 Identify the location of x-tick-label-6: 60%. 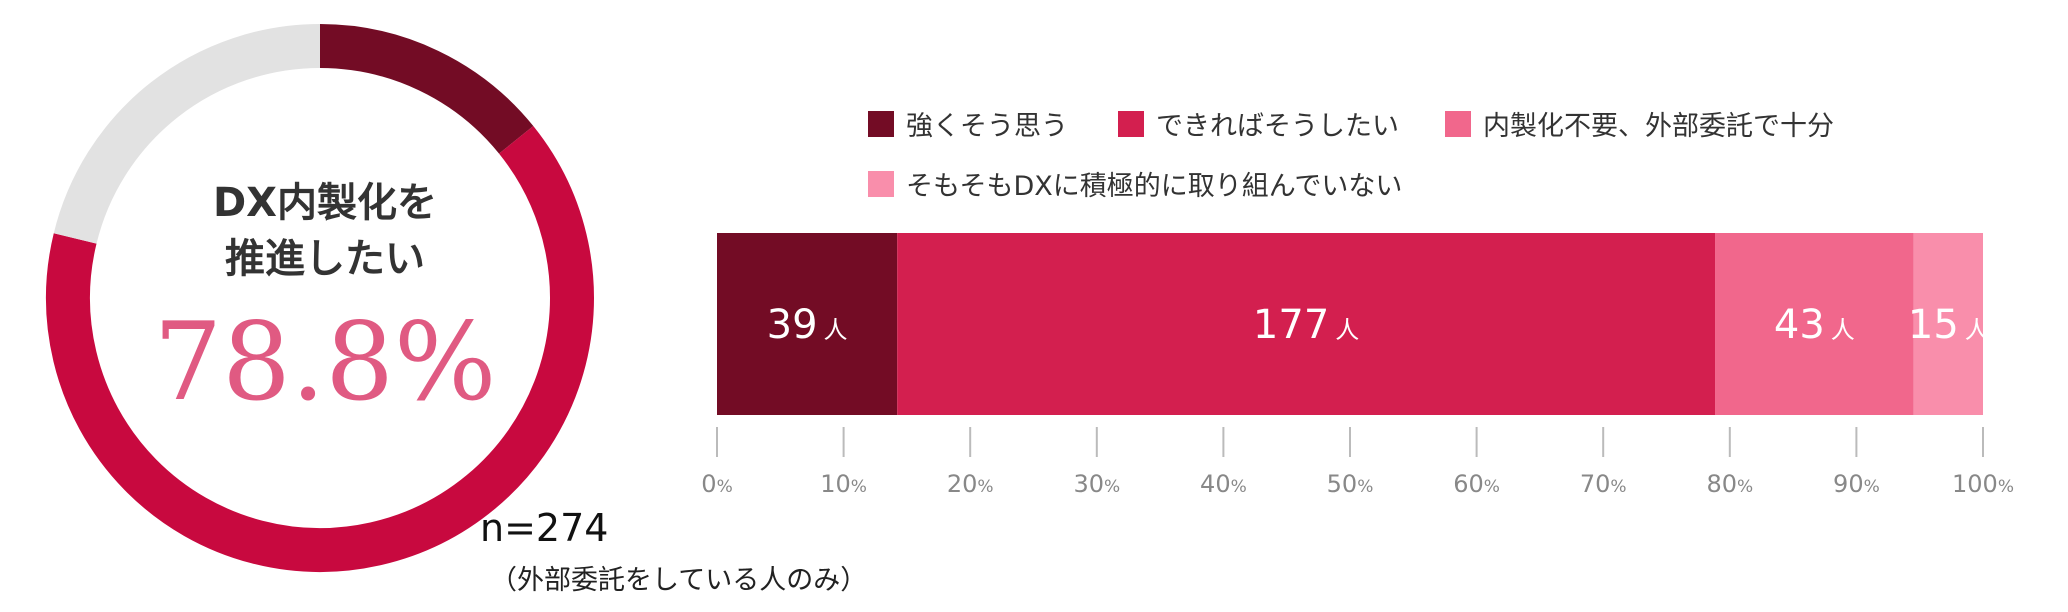
(1476, 484).